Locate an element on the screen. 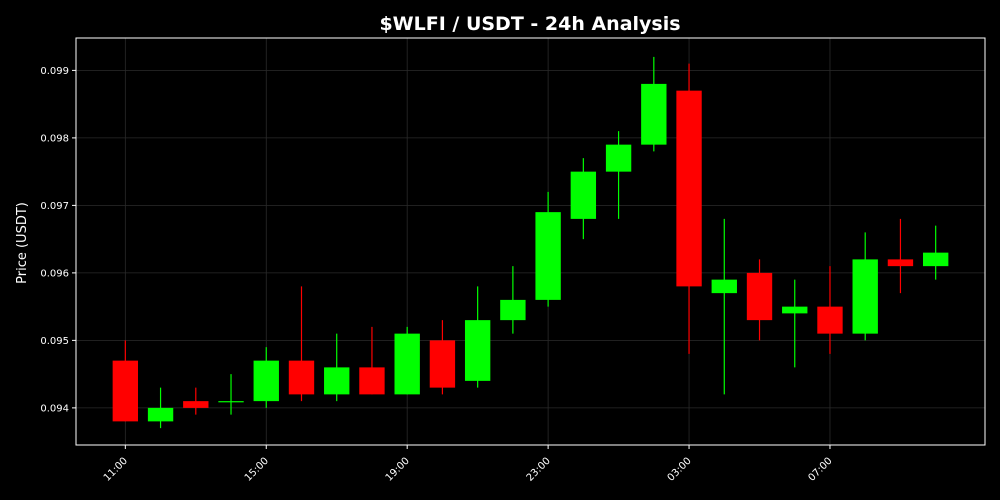  y-tick-label: 0.095 is located at coordinates (54, 341).